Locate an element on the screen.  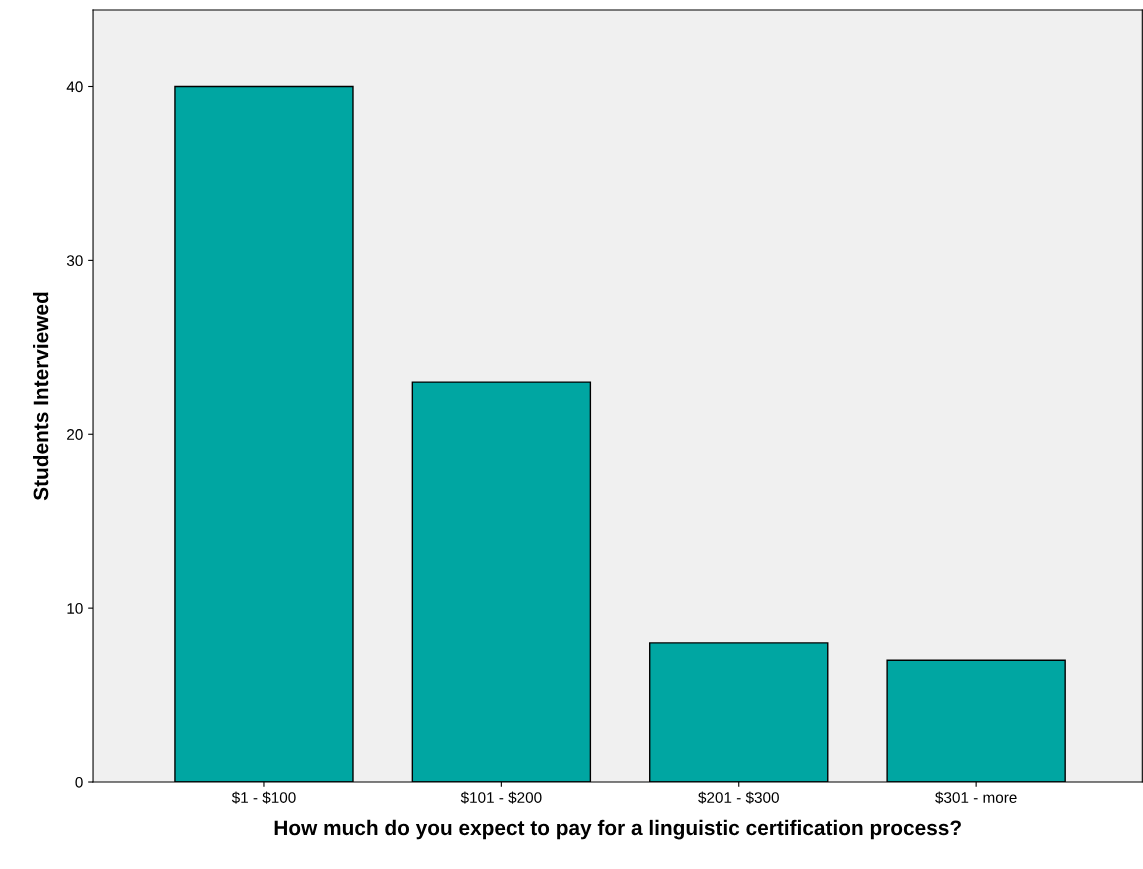
x-tick-label: $101 - $200 is located at coordinates (501, 797).